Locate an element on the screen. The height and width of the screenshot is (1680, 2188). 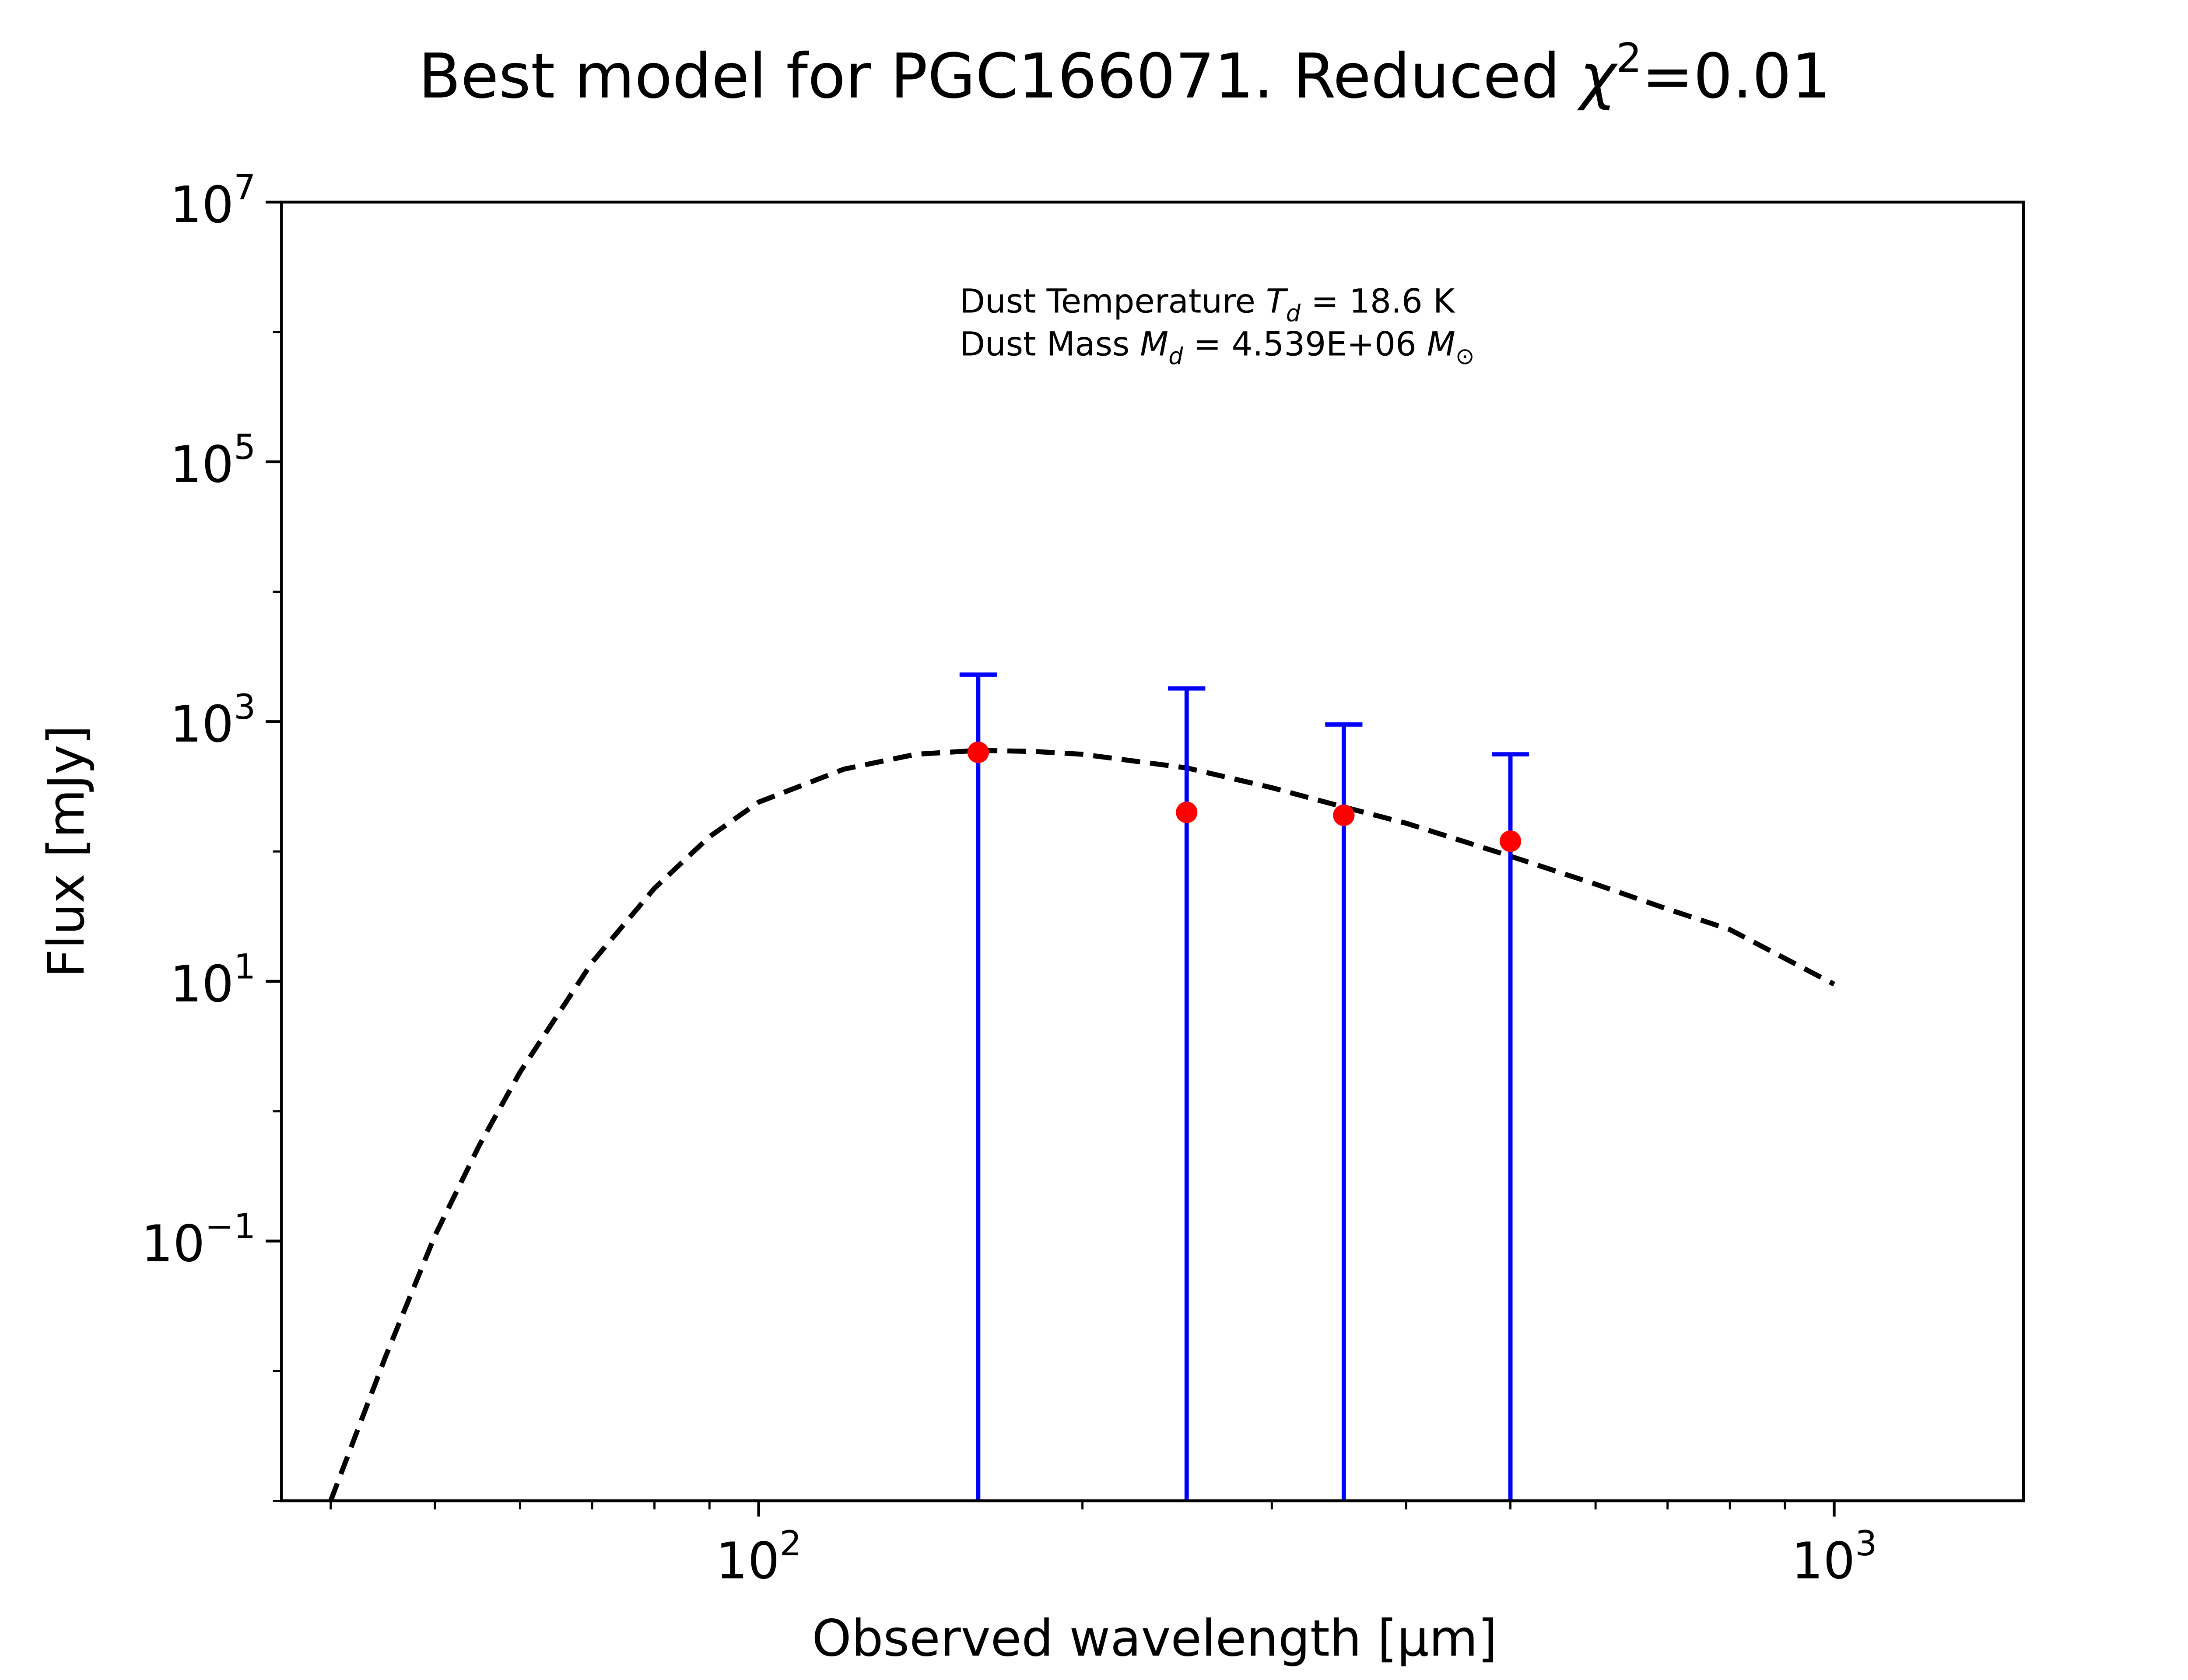
y-tick-labels: 10⁻¹ 10¹ 10³ 10⁵ 10⁷ is located at coordinates (199, 720).